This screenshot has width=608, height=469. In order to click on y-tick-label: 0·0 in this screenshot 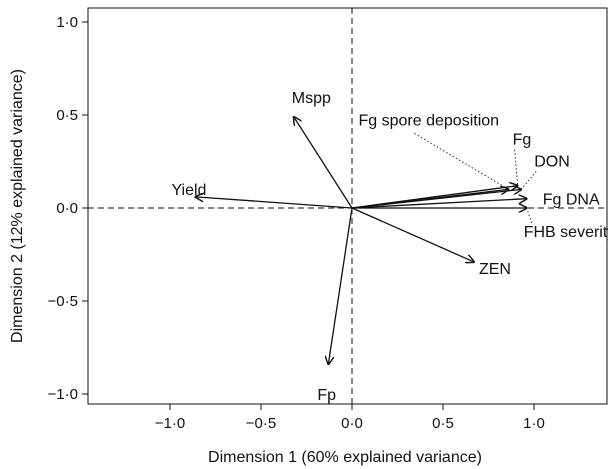, I will do `click(67, 208)`.